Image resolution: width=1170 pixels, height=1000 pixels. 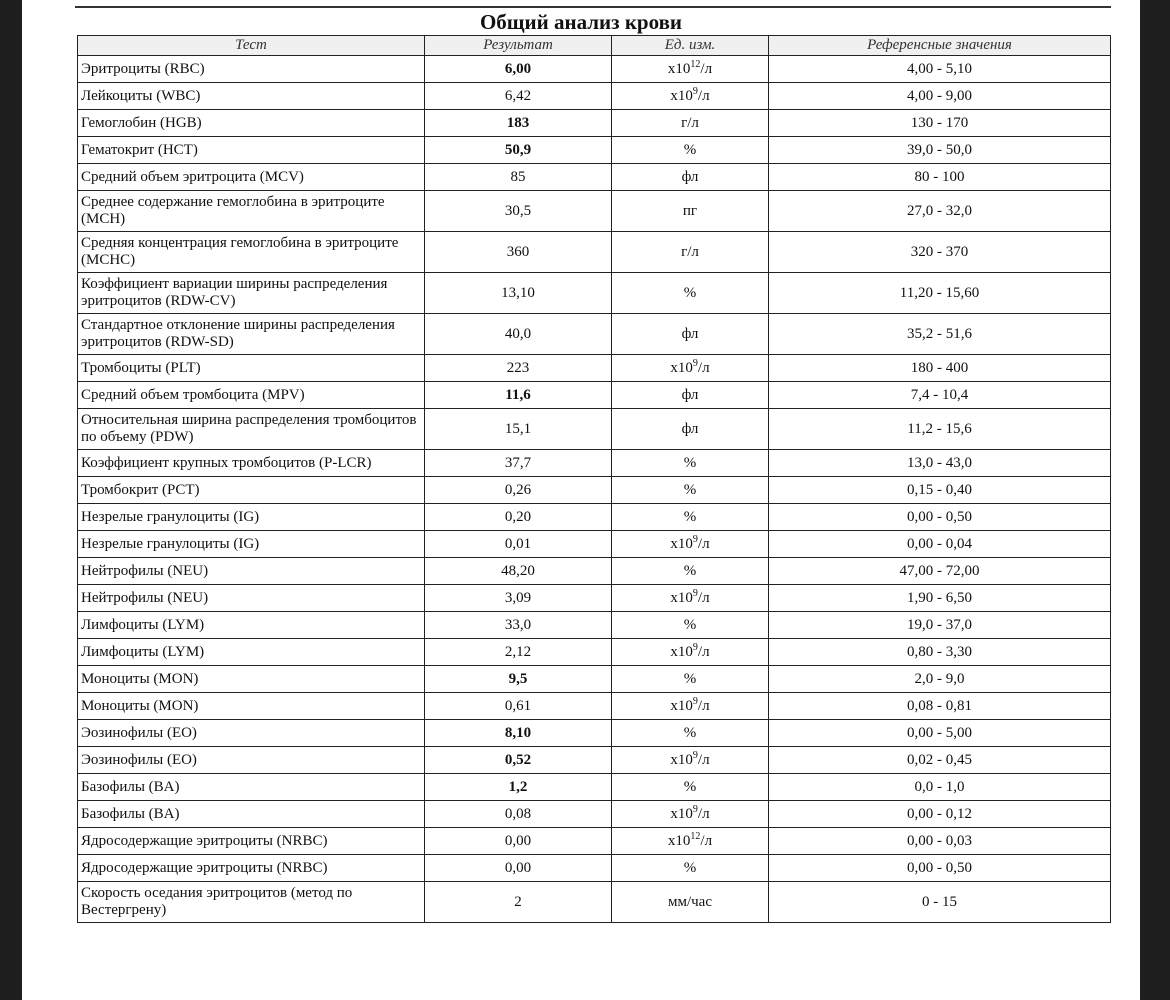 What do you see at coordinates (518, 429) in the screenshot?
I see `result-value: 15,1` at bounding box center [518, 429].